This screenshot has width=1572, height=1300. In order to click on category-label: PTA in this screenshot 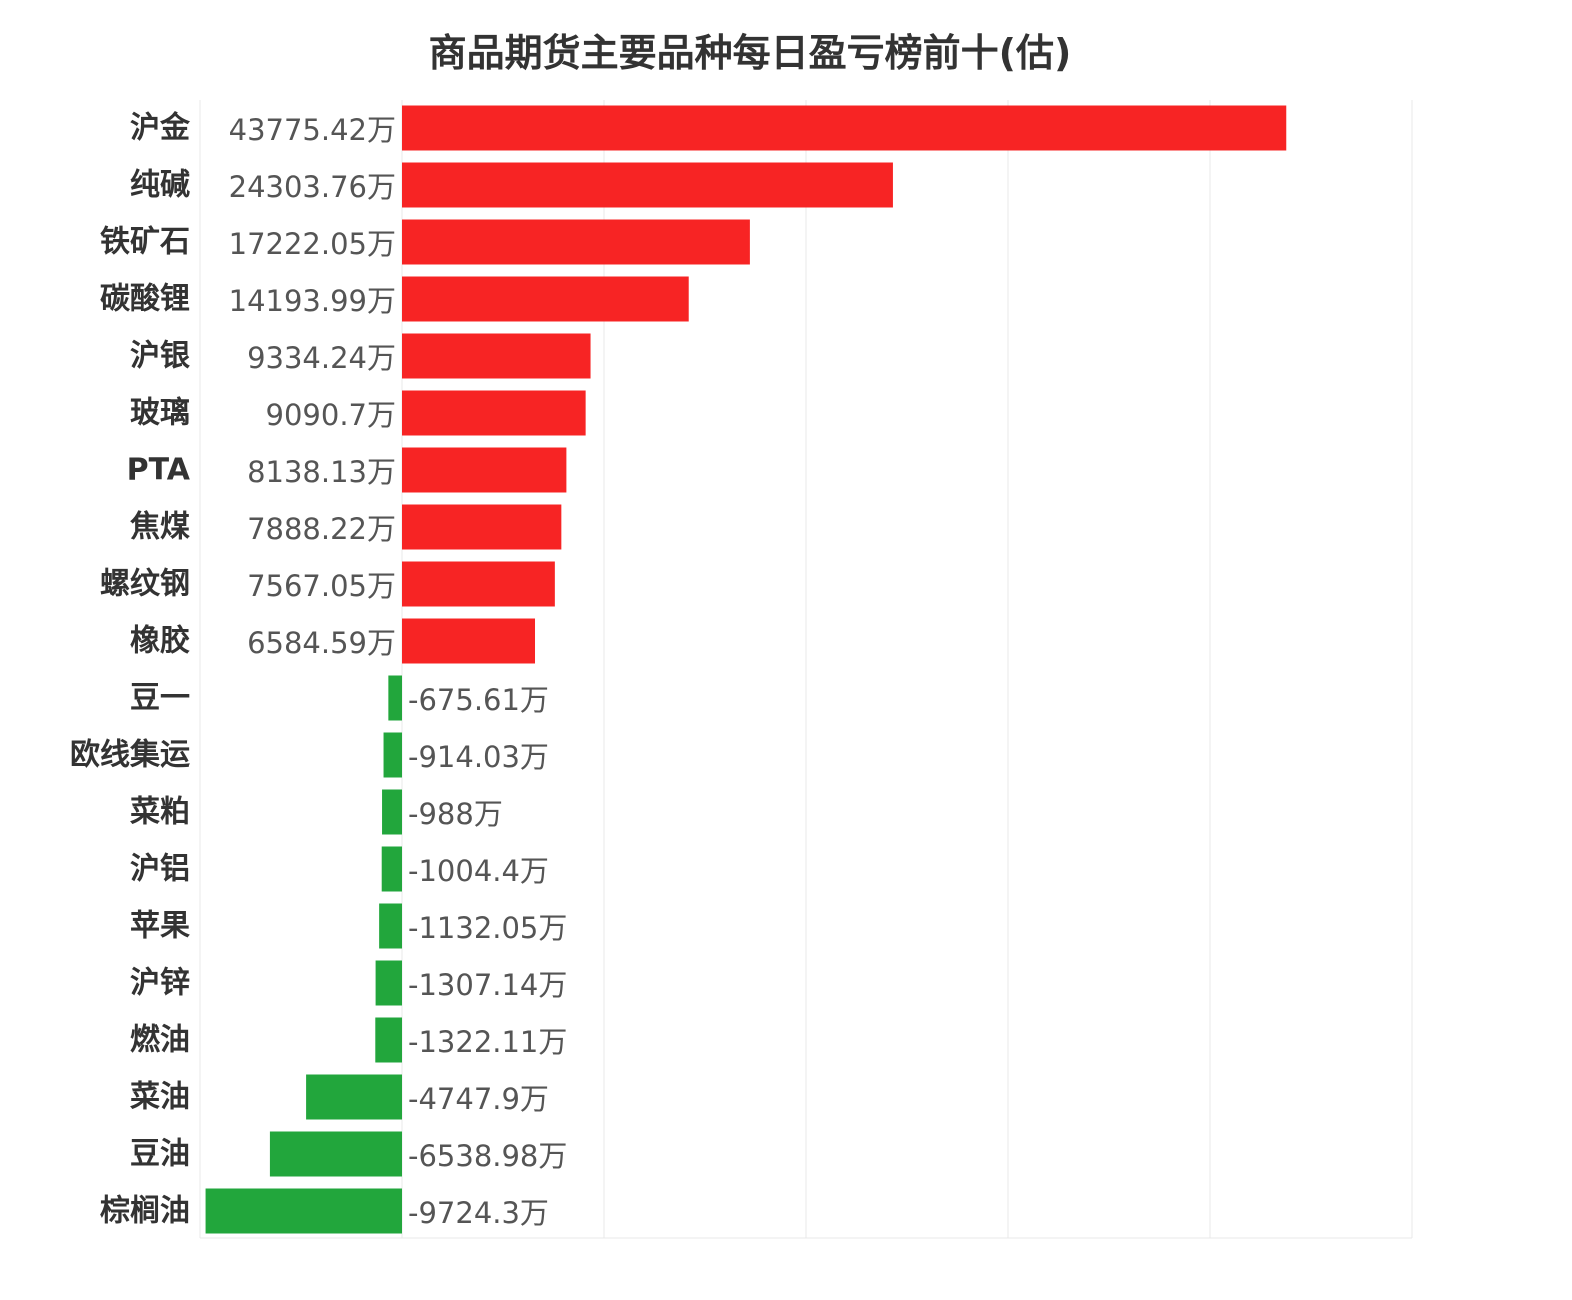, I will do `click(159, 470)`.